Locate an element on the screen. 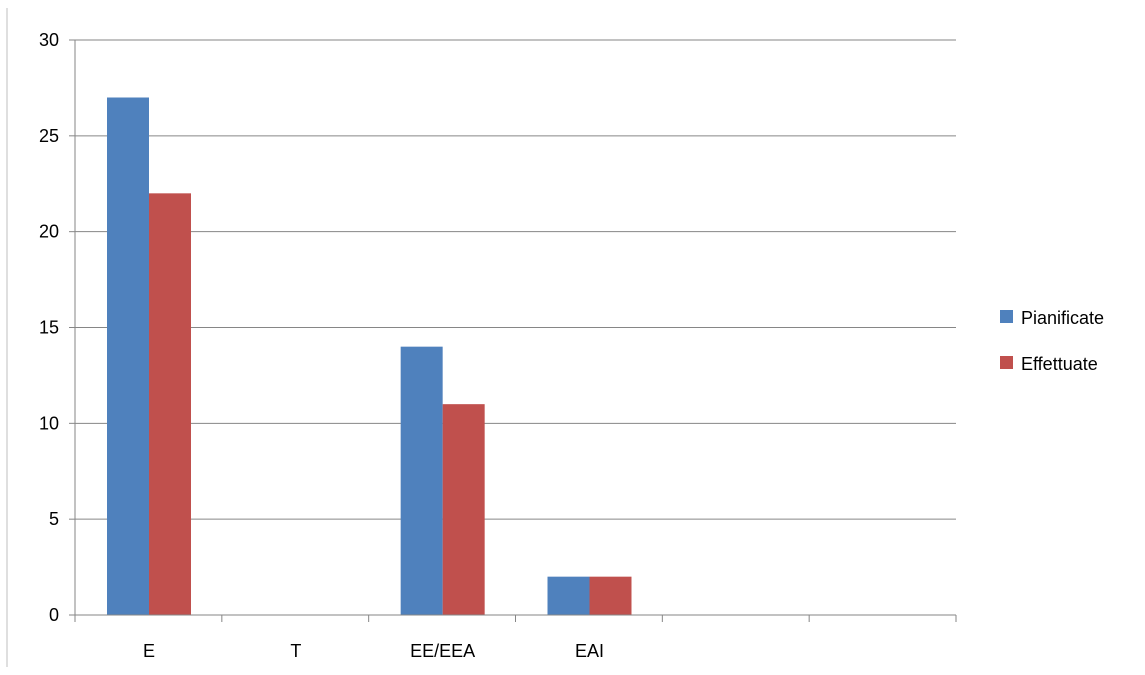 This screenshot has width=1145, height=675. x-tick-label: EE/EEA is located at coordinates (442, 651).